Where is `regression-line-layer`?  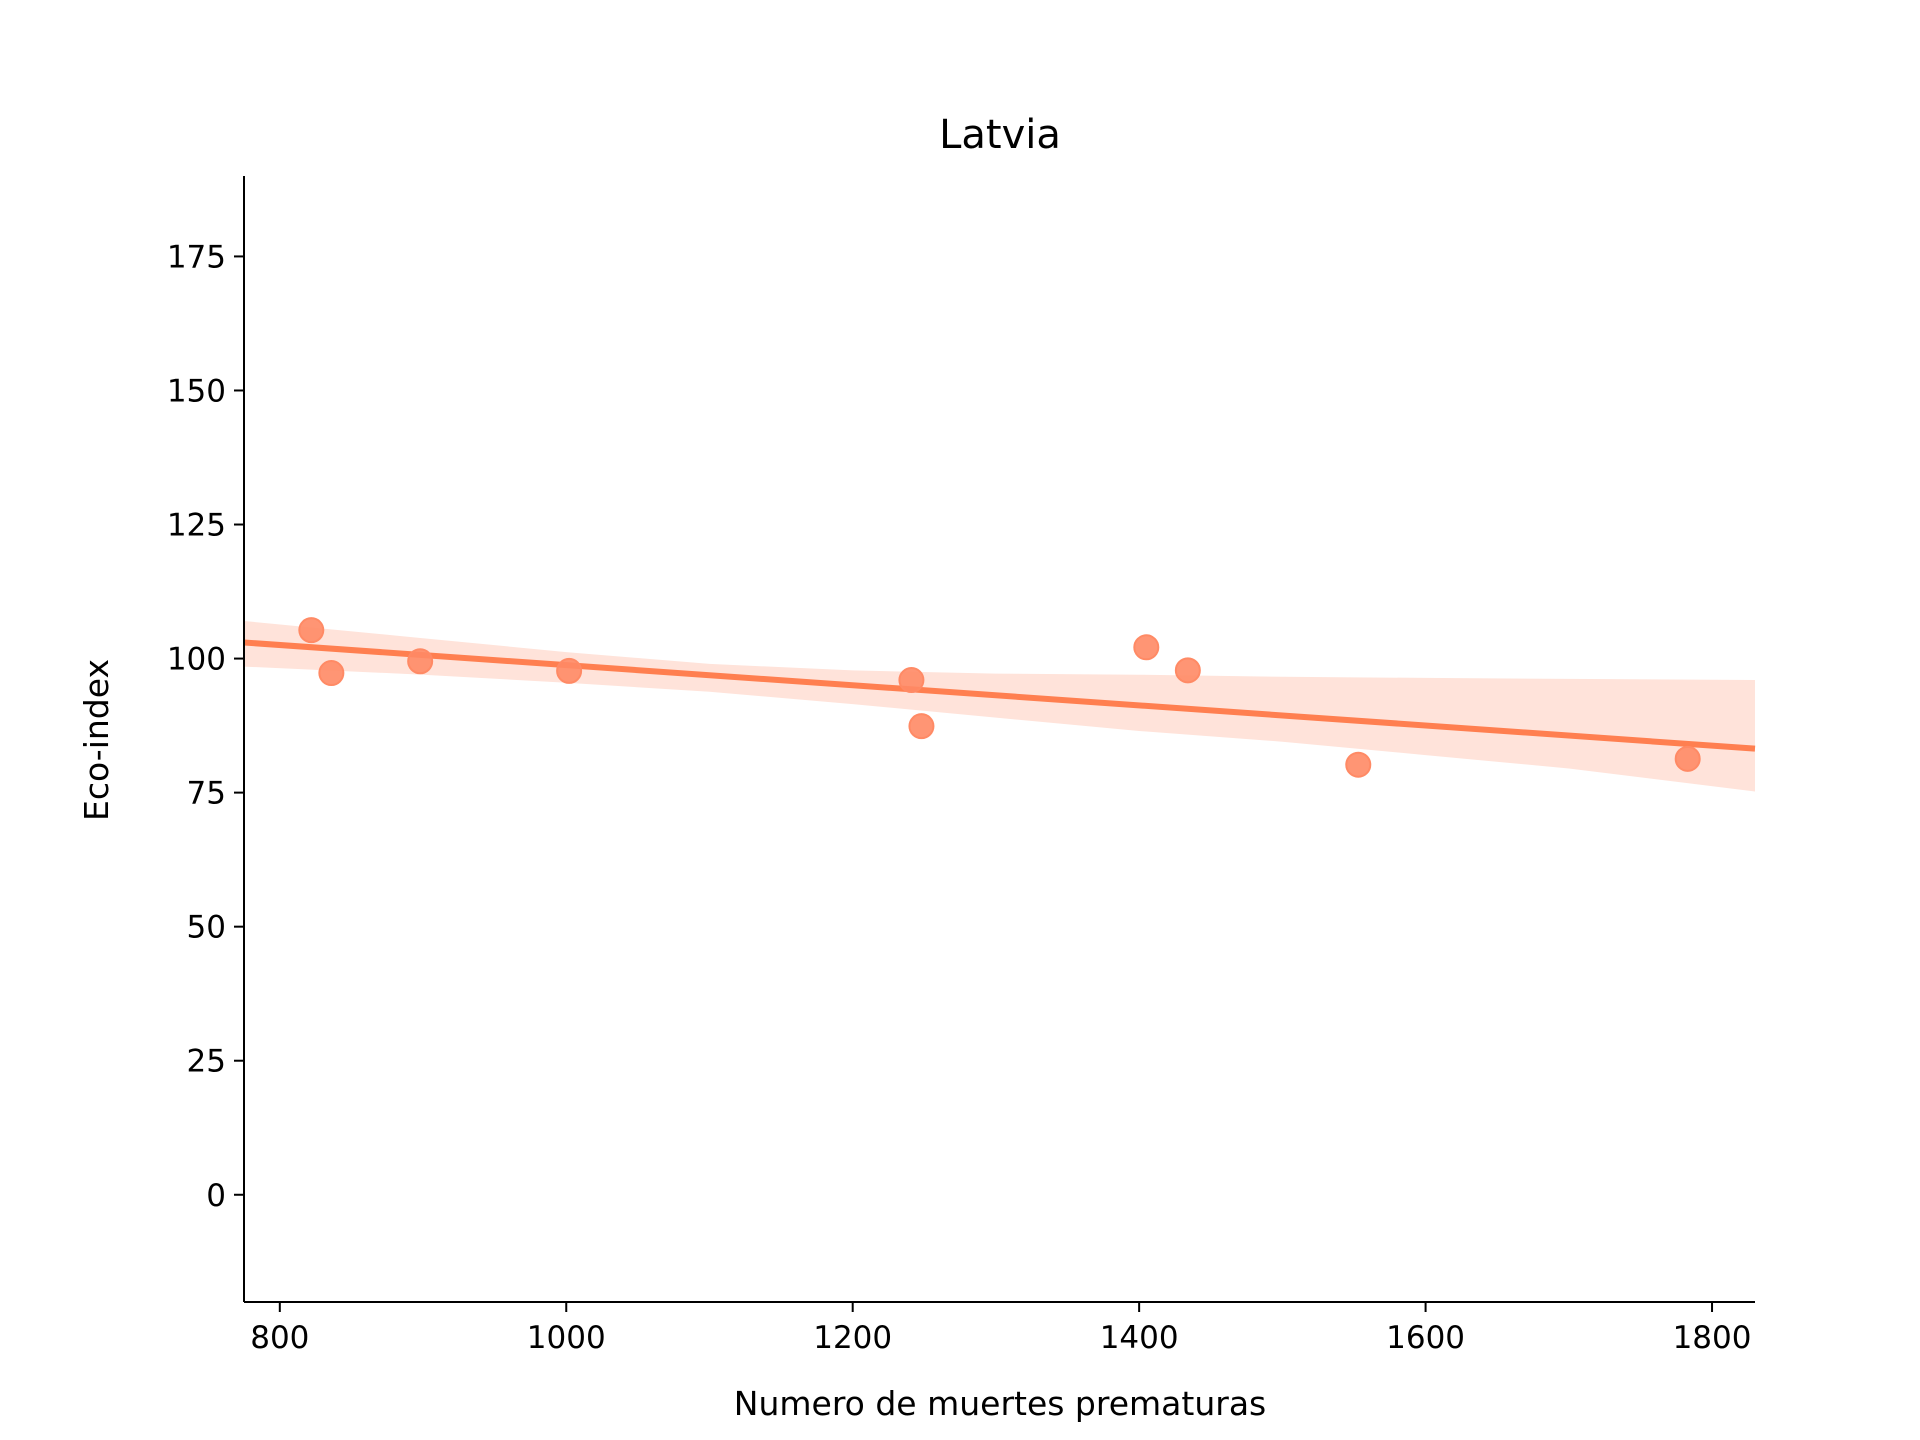 regression-line-layer is located at coordinates (999, 695).